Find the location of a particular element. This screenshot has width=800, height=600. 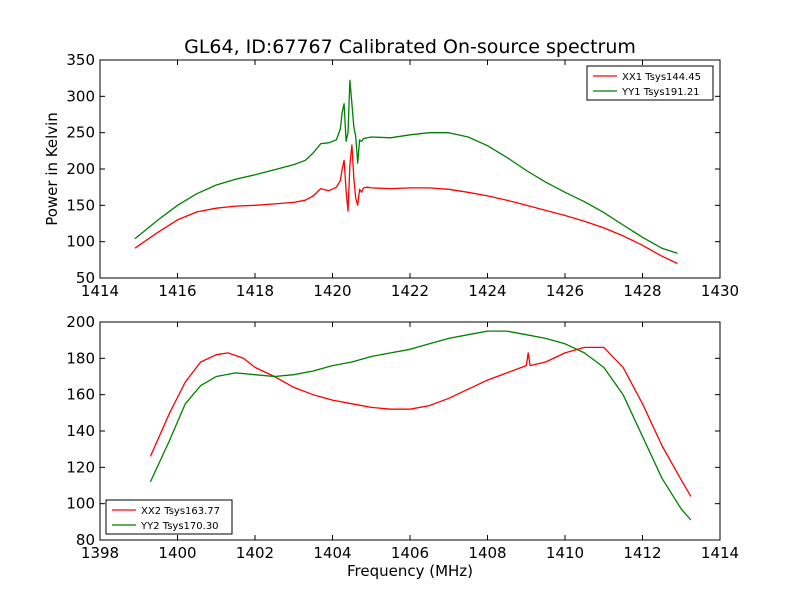

legend: XX2 Tsys163.77 YY2 Tsys170.30 is located at coordinates (169, 517).